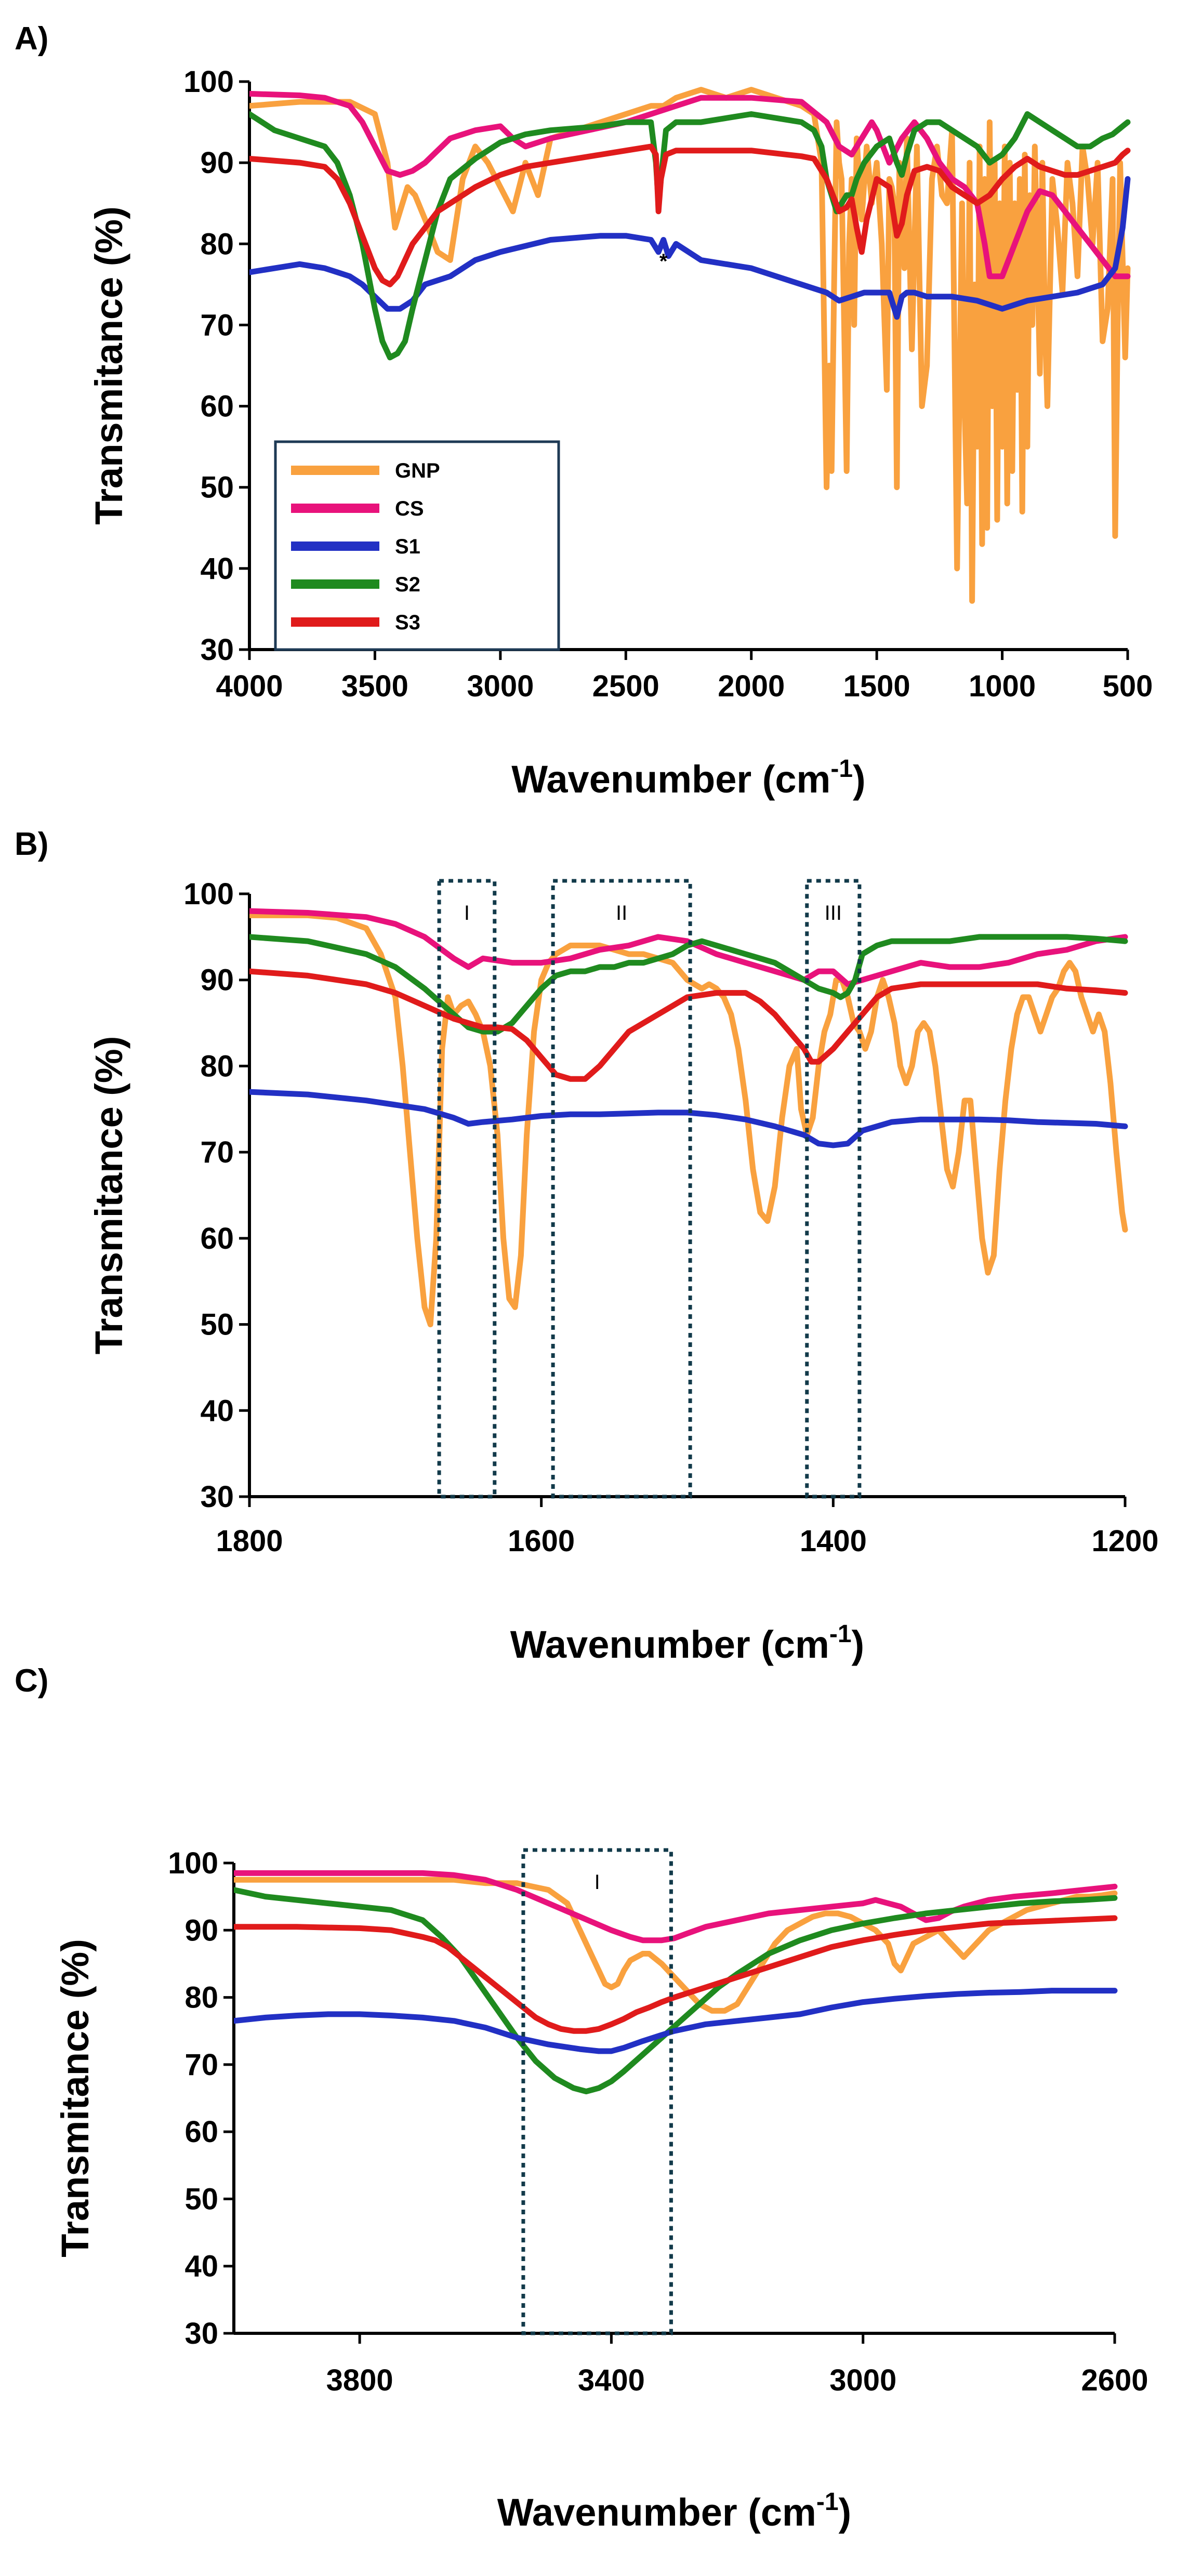  Describe the element at coordinates (876, 686) in the screenshot. I see `x-tick-label: 1500` at that location.